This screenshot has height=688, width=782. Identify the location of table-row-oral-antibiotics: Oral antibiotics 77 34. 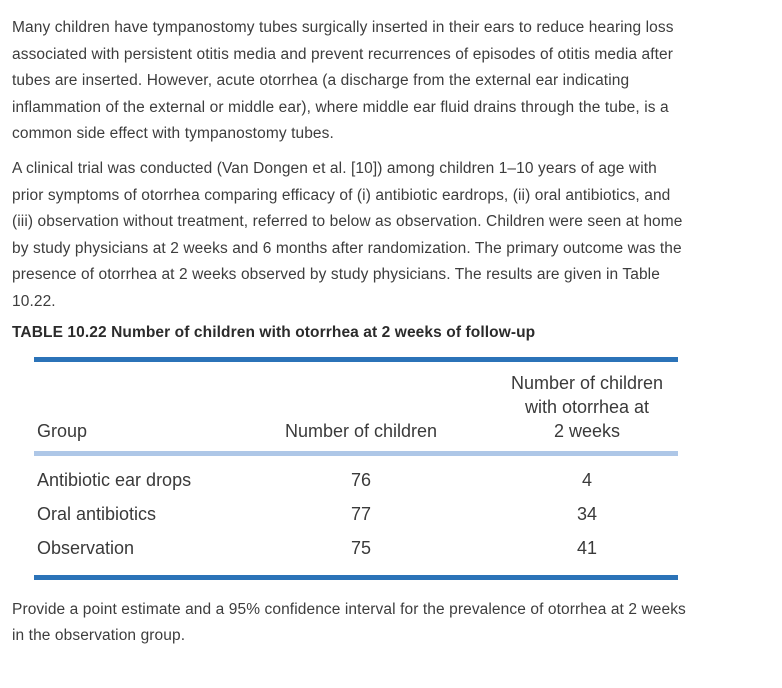
(356, 514).